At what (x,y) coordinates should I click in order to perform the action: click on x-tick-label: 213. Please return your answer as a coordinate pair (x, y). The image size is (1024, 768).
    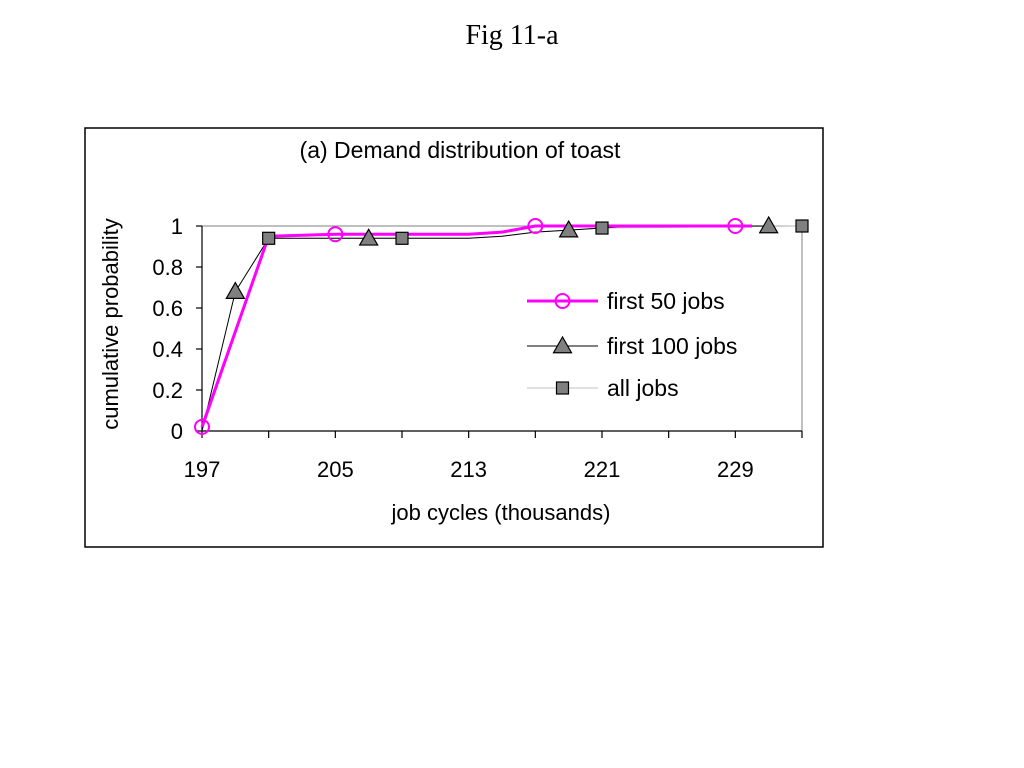
    Looking at the image, I should click on (468, 469).